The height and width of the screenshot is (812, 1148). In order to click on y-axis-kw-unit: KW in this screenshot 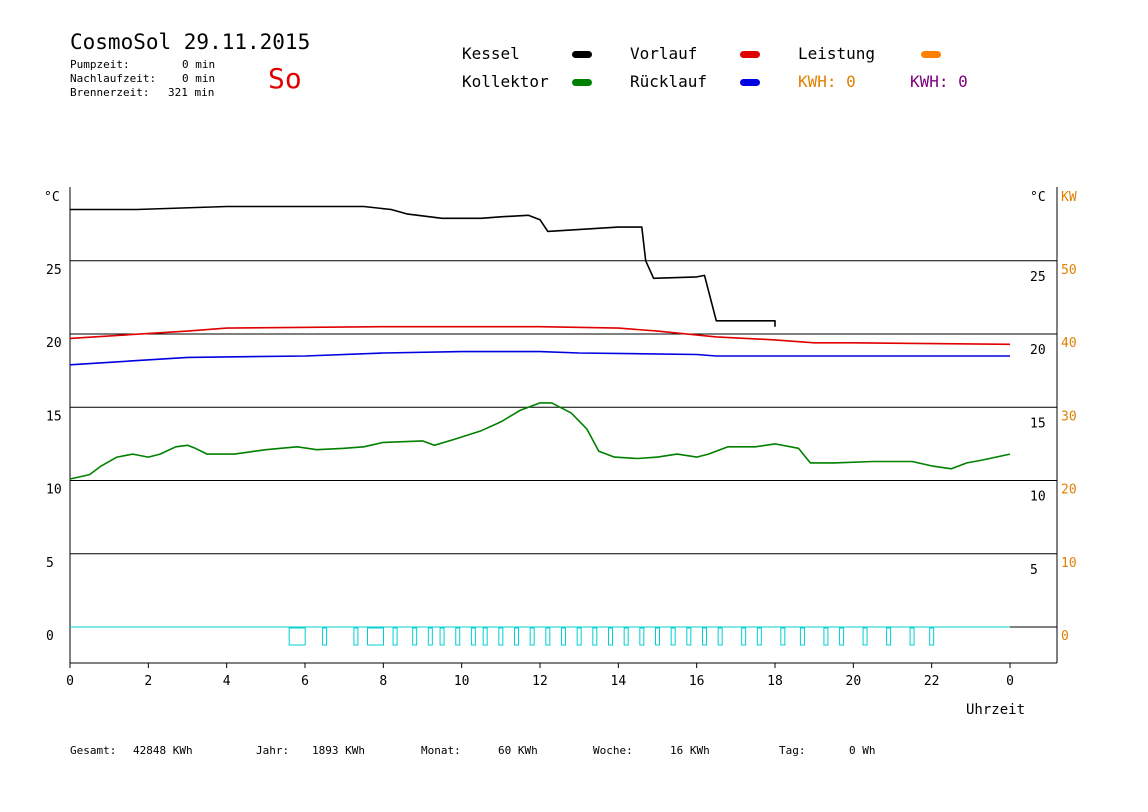, I will do `click(1069, 197)`.